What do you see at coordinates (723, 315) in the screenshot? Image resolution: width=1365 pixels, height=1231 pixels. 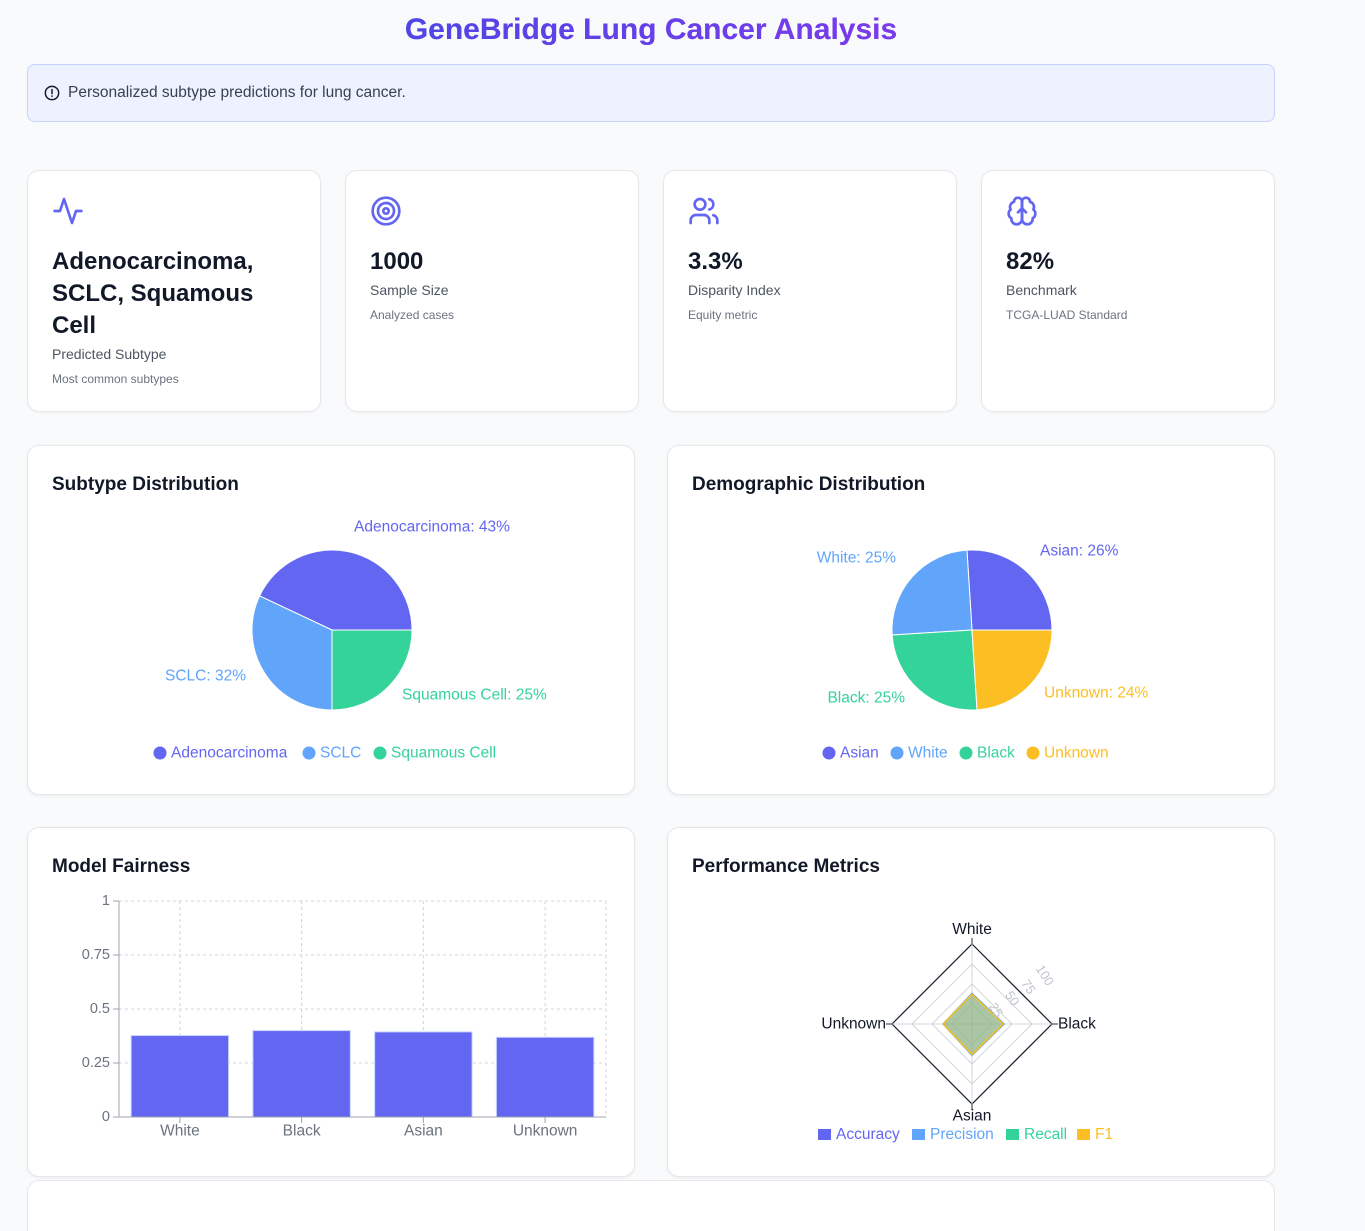 I see `stat-sub: Equity metric` at bounding box center [723, 315].